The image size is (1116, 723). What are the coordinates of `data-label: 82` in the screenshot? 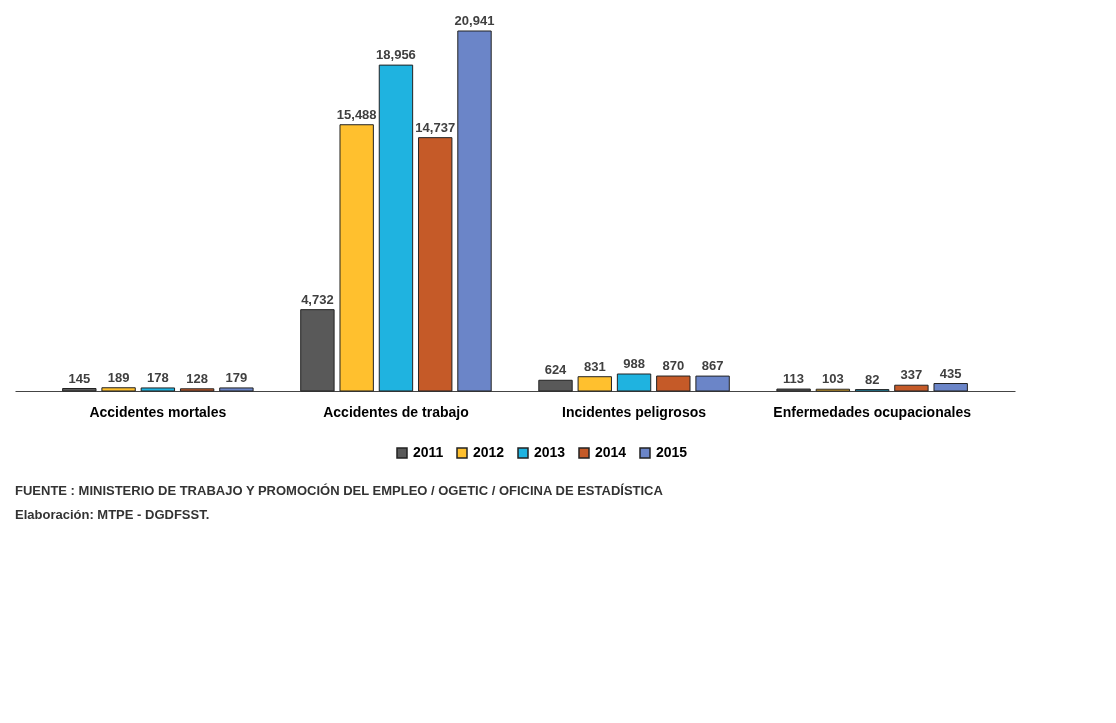 It's located at (872, 379).